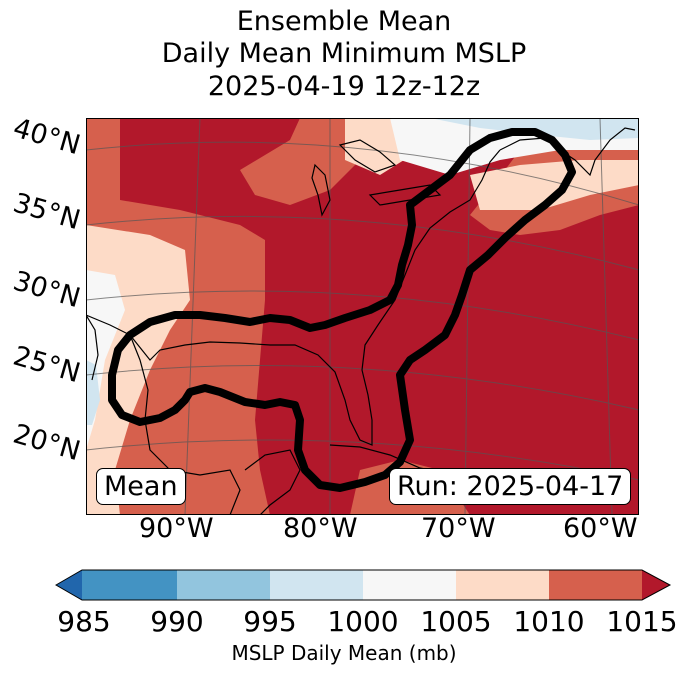 This screenshot has height=674, width=688. Describe the element at coordinates (93, 392) in the screenshot. I see `field-995-1000-west` at that location.